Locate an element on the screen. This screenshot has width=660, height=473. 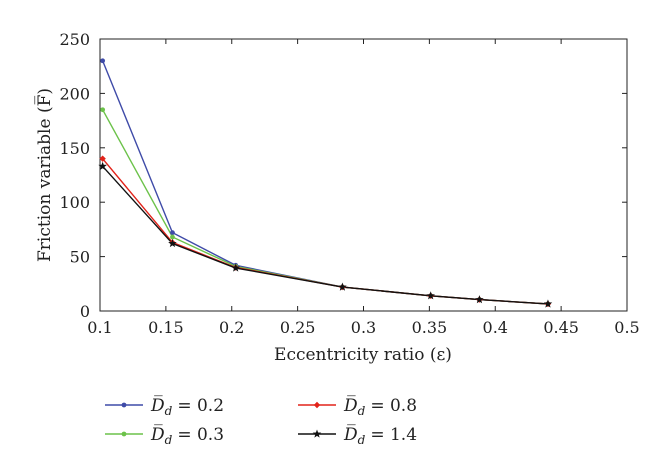
legend-label: D̅d = 0.3 is located at coordinates (187, 435).